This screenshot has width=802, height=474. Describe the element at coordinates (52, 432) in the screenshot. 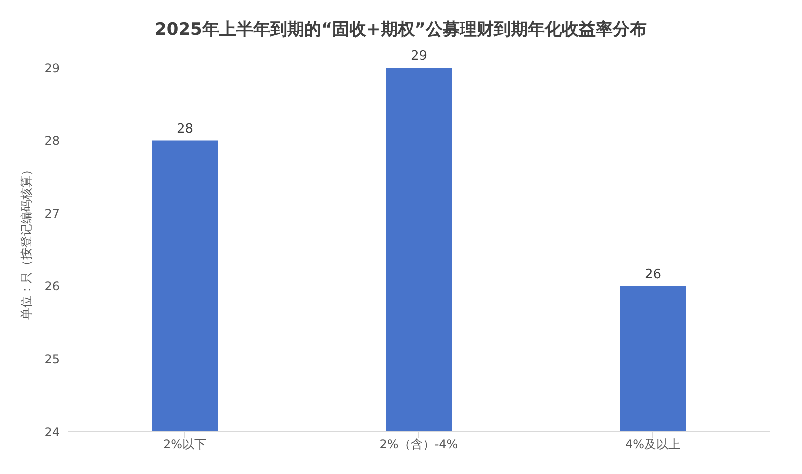

I see `y-tick-label: 24` at that location.